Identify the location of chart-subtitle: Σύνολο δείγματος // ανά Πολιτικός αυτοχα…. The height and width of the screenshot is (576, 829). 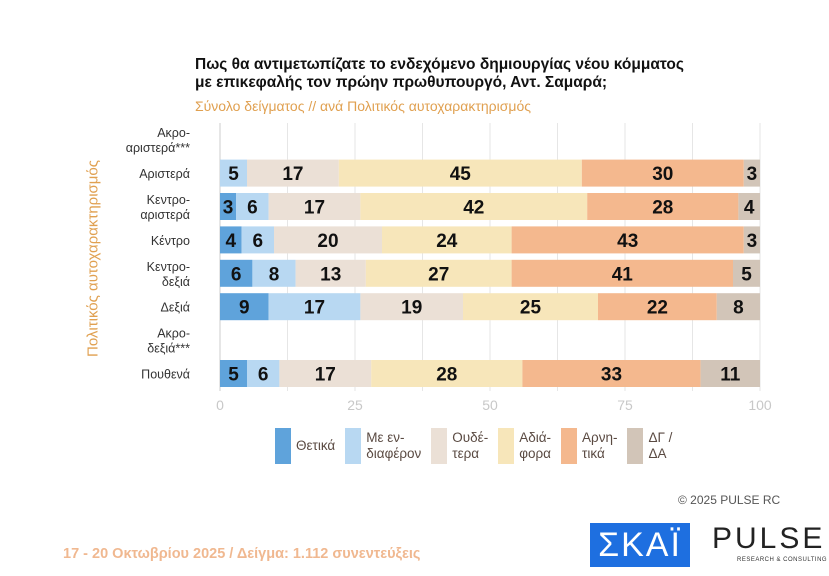
(363, 106).